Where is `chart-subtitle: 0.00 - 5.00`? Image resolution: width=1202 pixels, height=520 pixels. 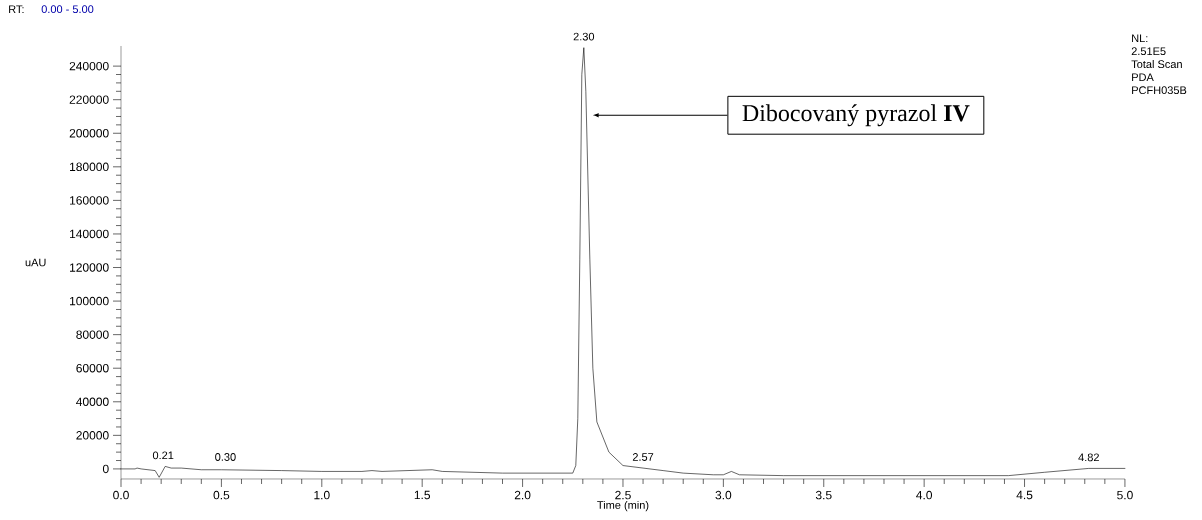 chart-subtitle: 0.00 - 5.00 is located at coordinates (67, 9).